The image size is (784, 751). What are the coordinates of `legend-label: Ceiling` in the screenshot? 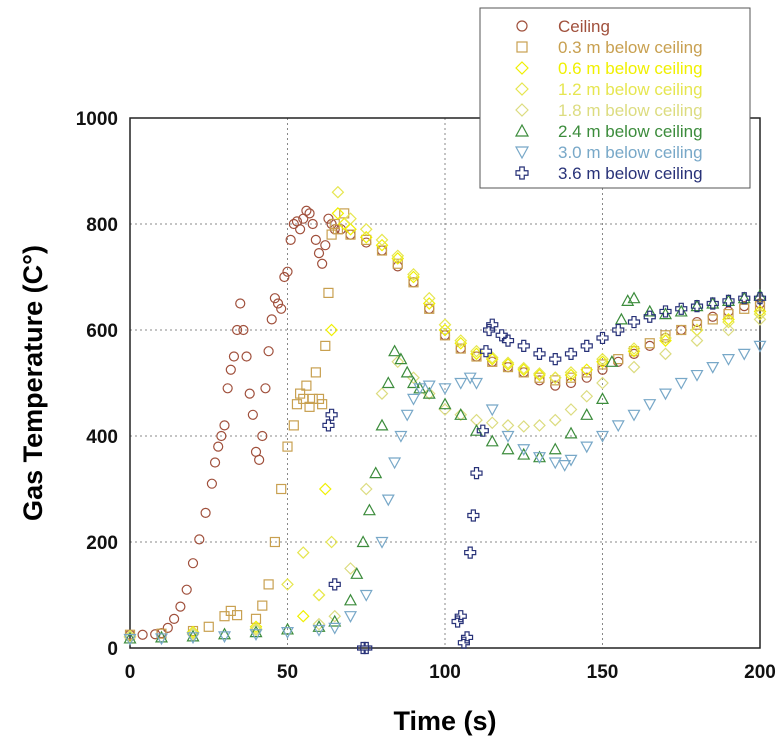 It's located at (584, 26).